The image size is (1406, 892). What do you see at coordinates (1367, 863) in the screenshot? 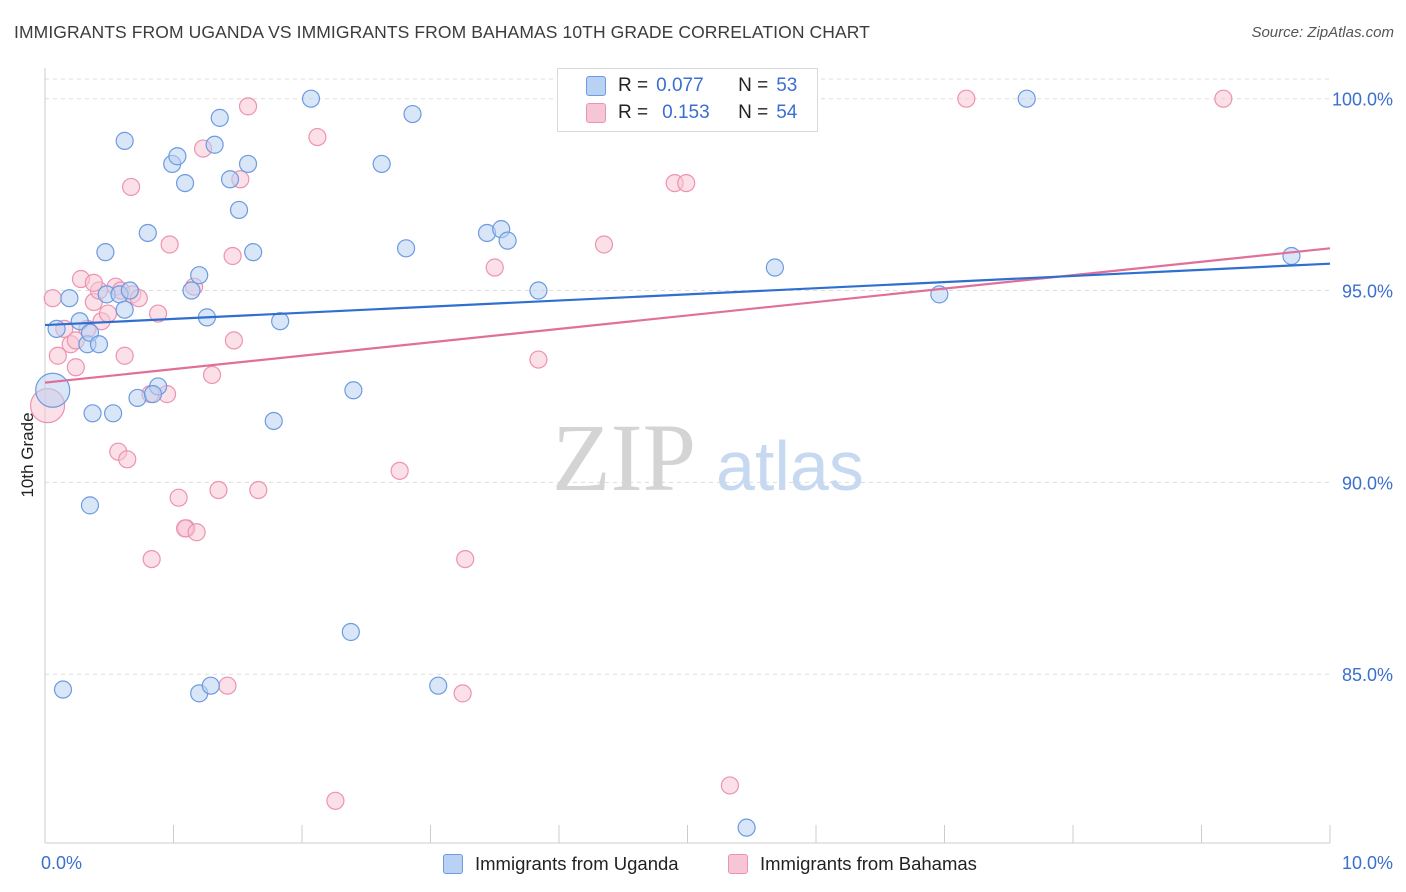
I see `x-tick-label-max: 10.0%` at bounding box center [1367, 863].